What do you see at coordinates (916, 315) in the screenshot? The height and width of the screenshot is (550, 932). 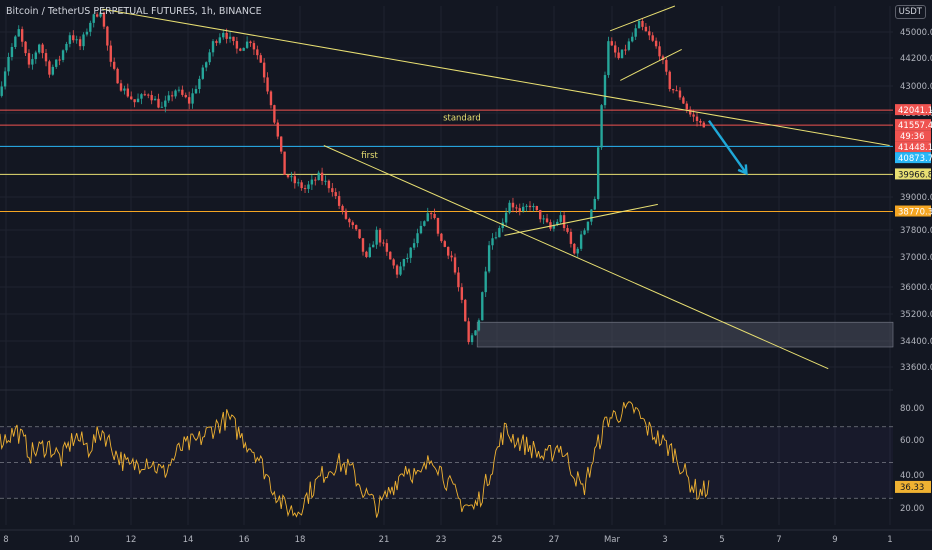 I see `price-tick-label: 35200.0` at bounding box center [916, 315].